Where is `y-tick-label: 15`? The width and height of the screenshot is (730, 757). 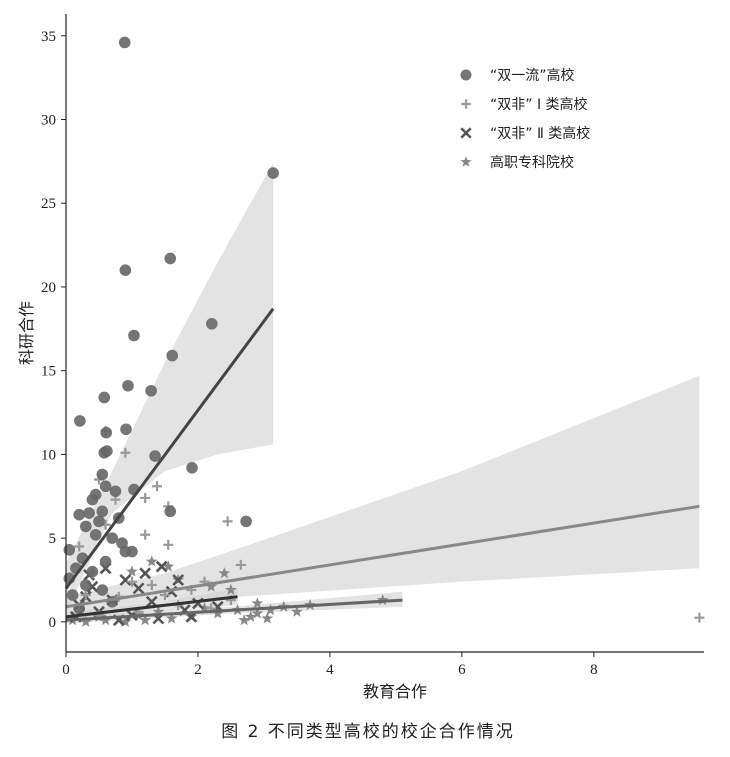
y-tick-label: 15 is located at coordinates (48, 372).